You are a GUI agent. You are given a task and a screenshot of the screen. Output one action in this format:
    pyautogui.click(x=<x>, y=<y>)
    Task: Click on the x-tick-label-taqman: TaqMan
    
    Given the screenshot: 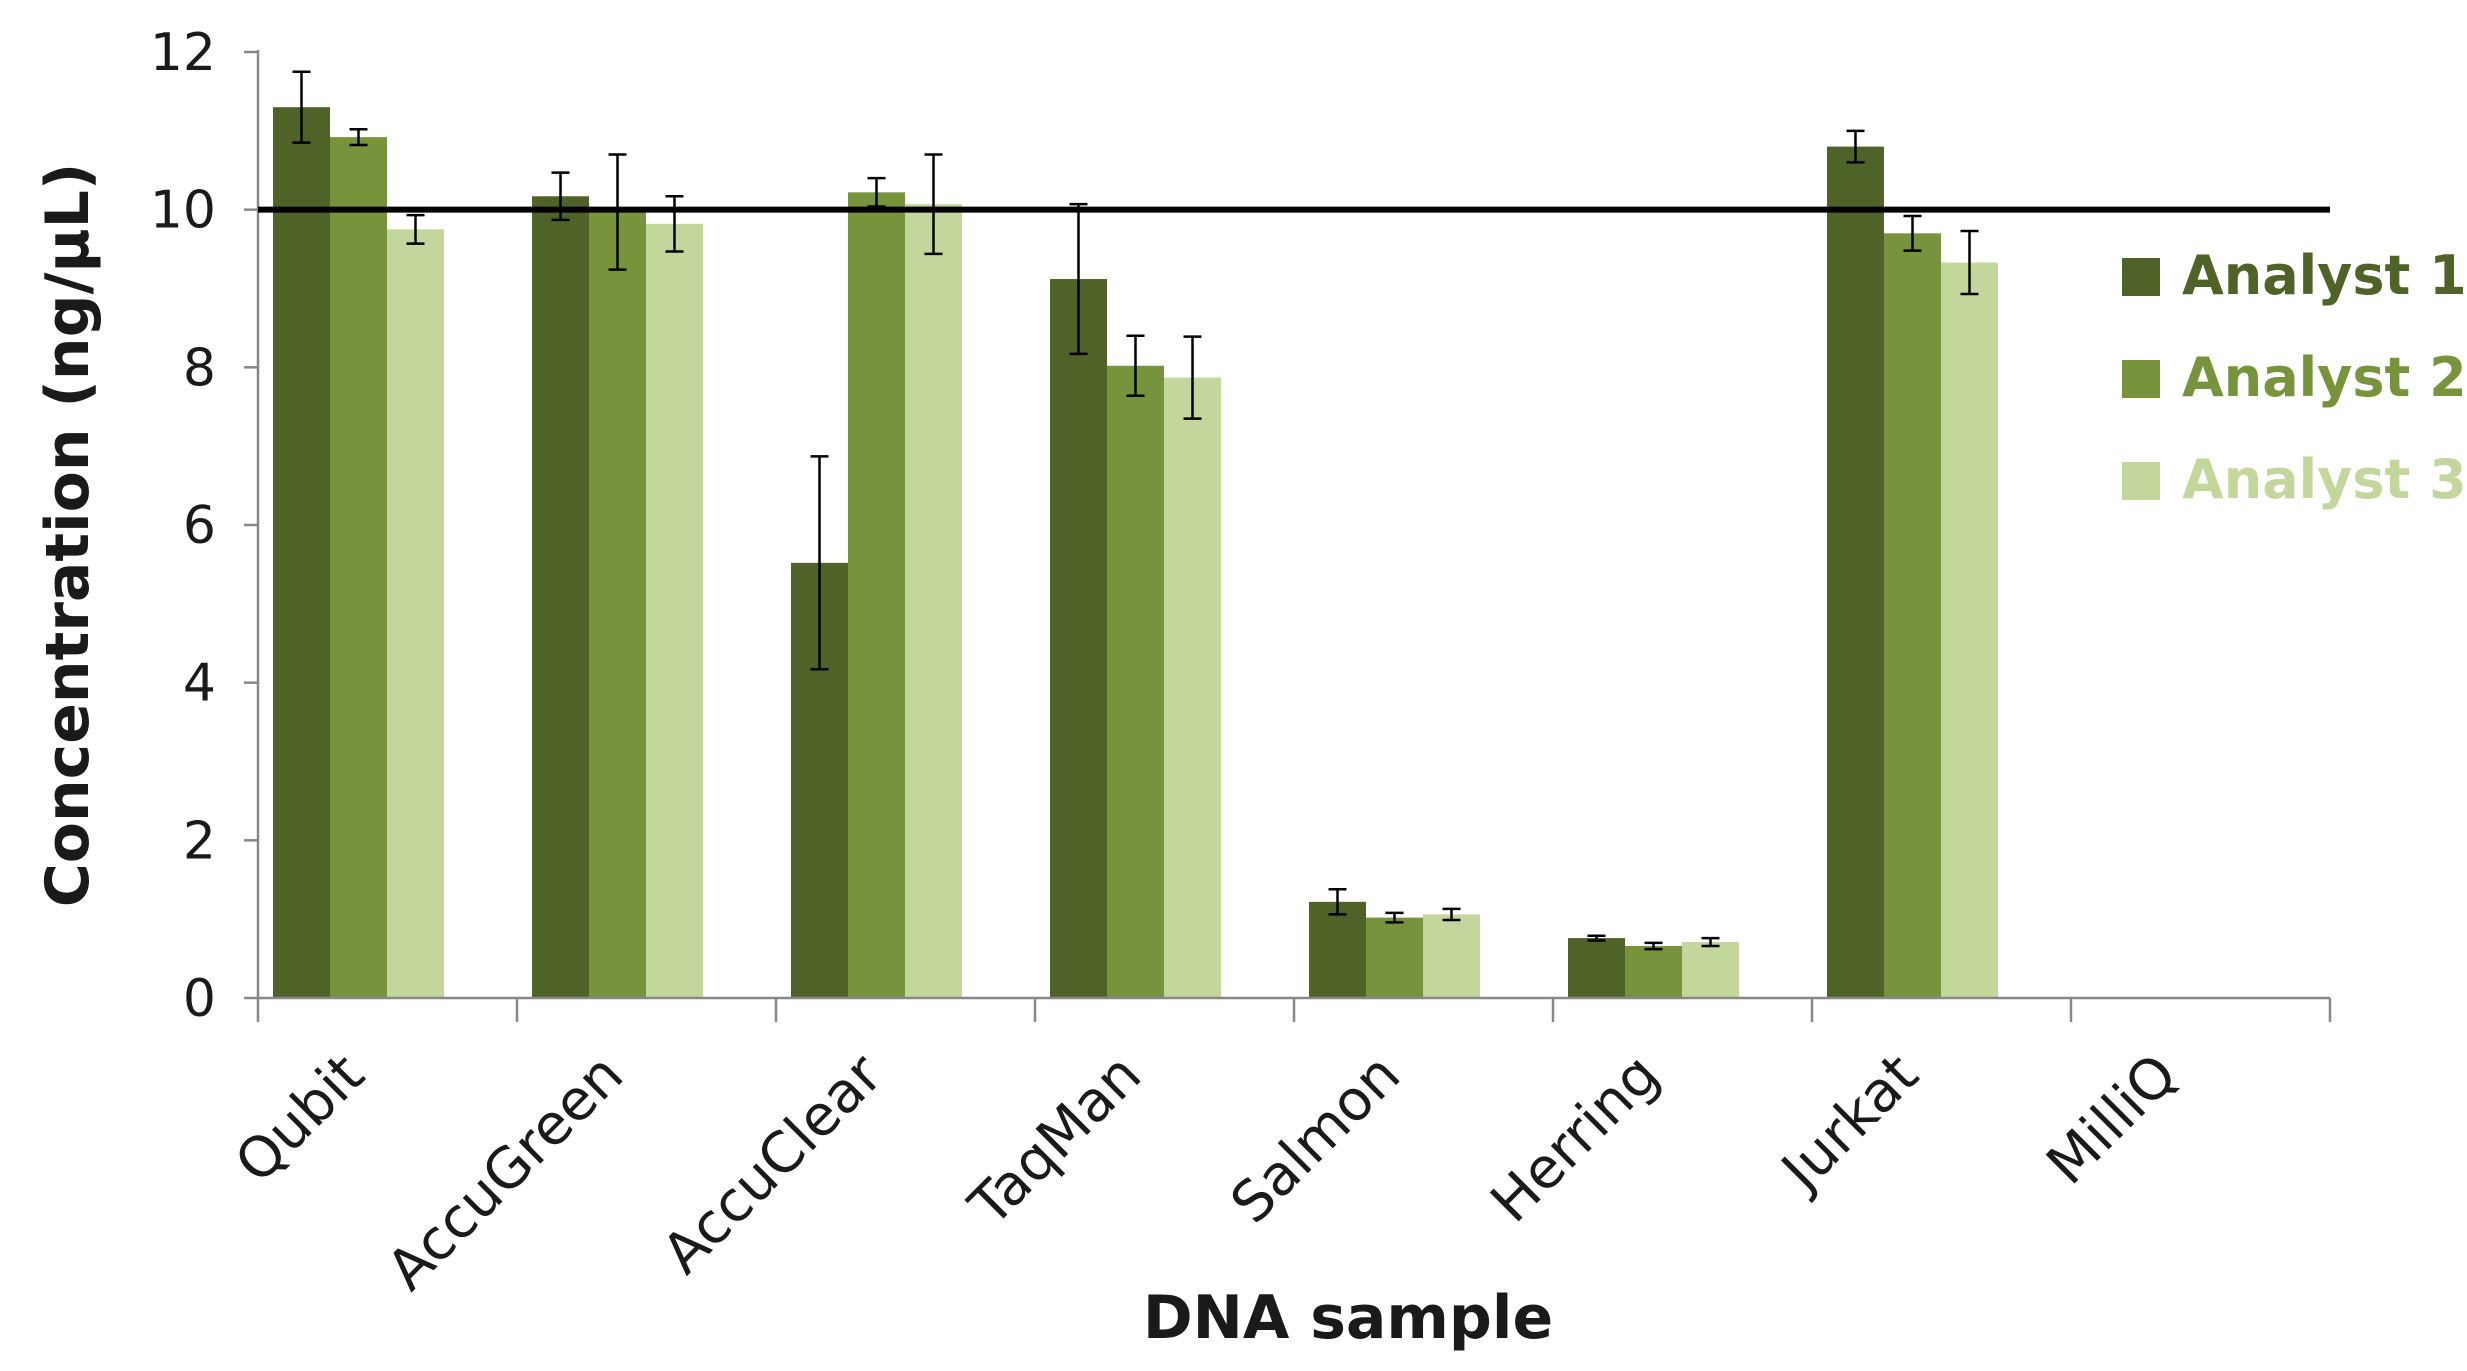 What is the action you would take?
    pyautogui.click(x=1055, y=1140)
    